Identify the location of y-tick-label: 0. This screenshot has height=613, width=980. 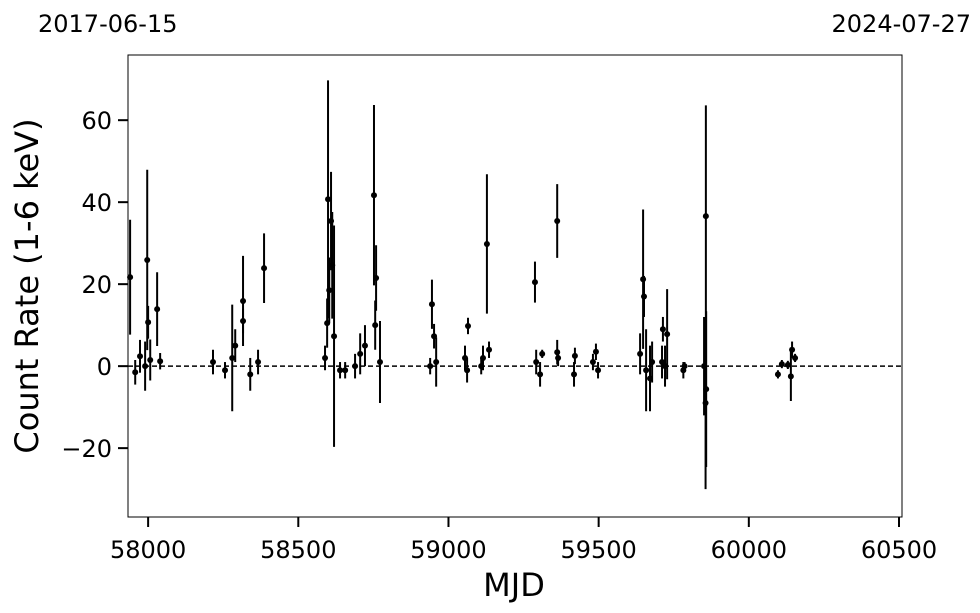
(104, 367).